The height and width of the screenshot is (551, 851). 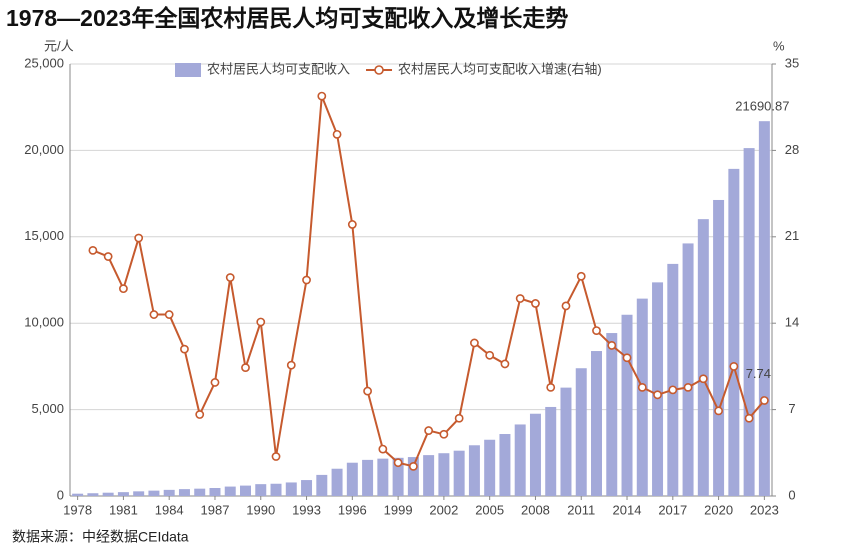 What do you see at coordinates (792, 62) in the screenshot?
I see `y2-tick-label: 35` at bounding box center [792, 62].